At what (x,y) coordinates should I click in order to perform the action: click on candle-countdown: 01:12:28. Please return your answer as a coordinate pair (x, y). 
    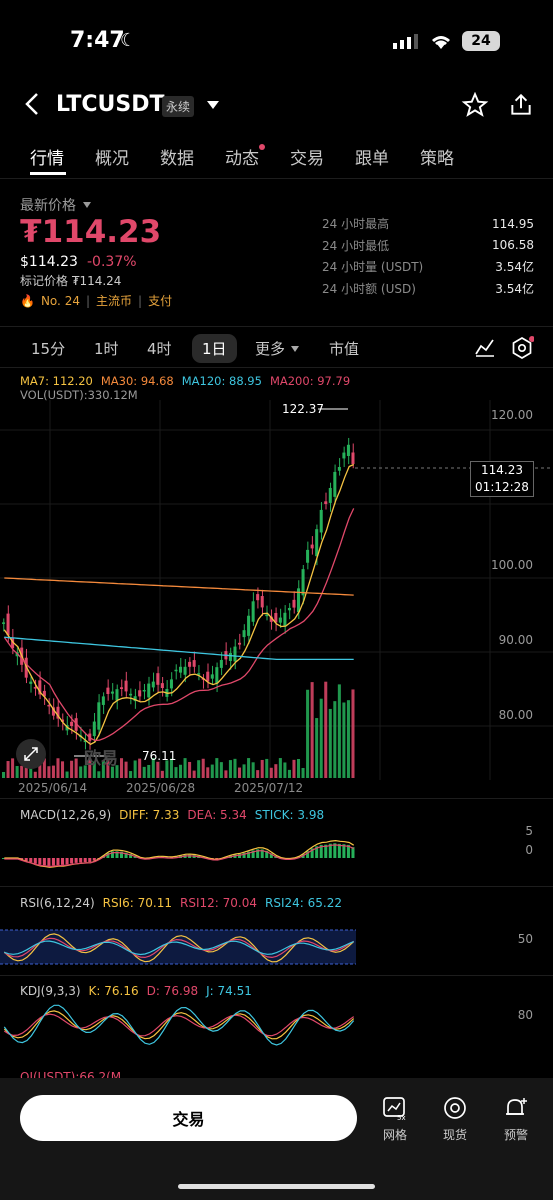
    Looking at the image, I should click on (502, 487).